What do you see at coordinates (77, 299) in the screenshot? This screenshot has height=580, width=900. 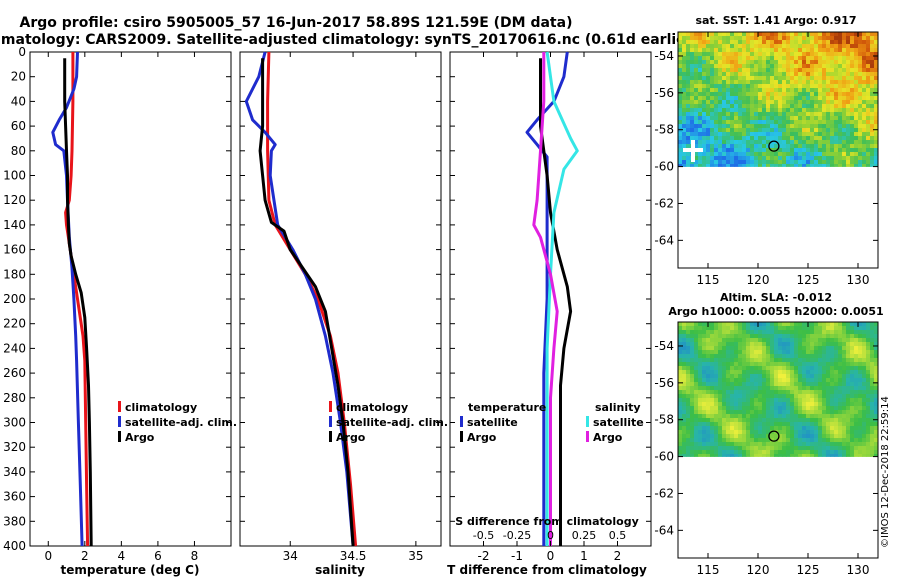 I see `series-line-climatology` at bounding box center [77, 299].